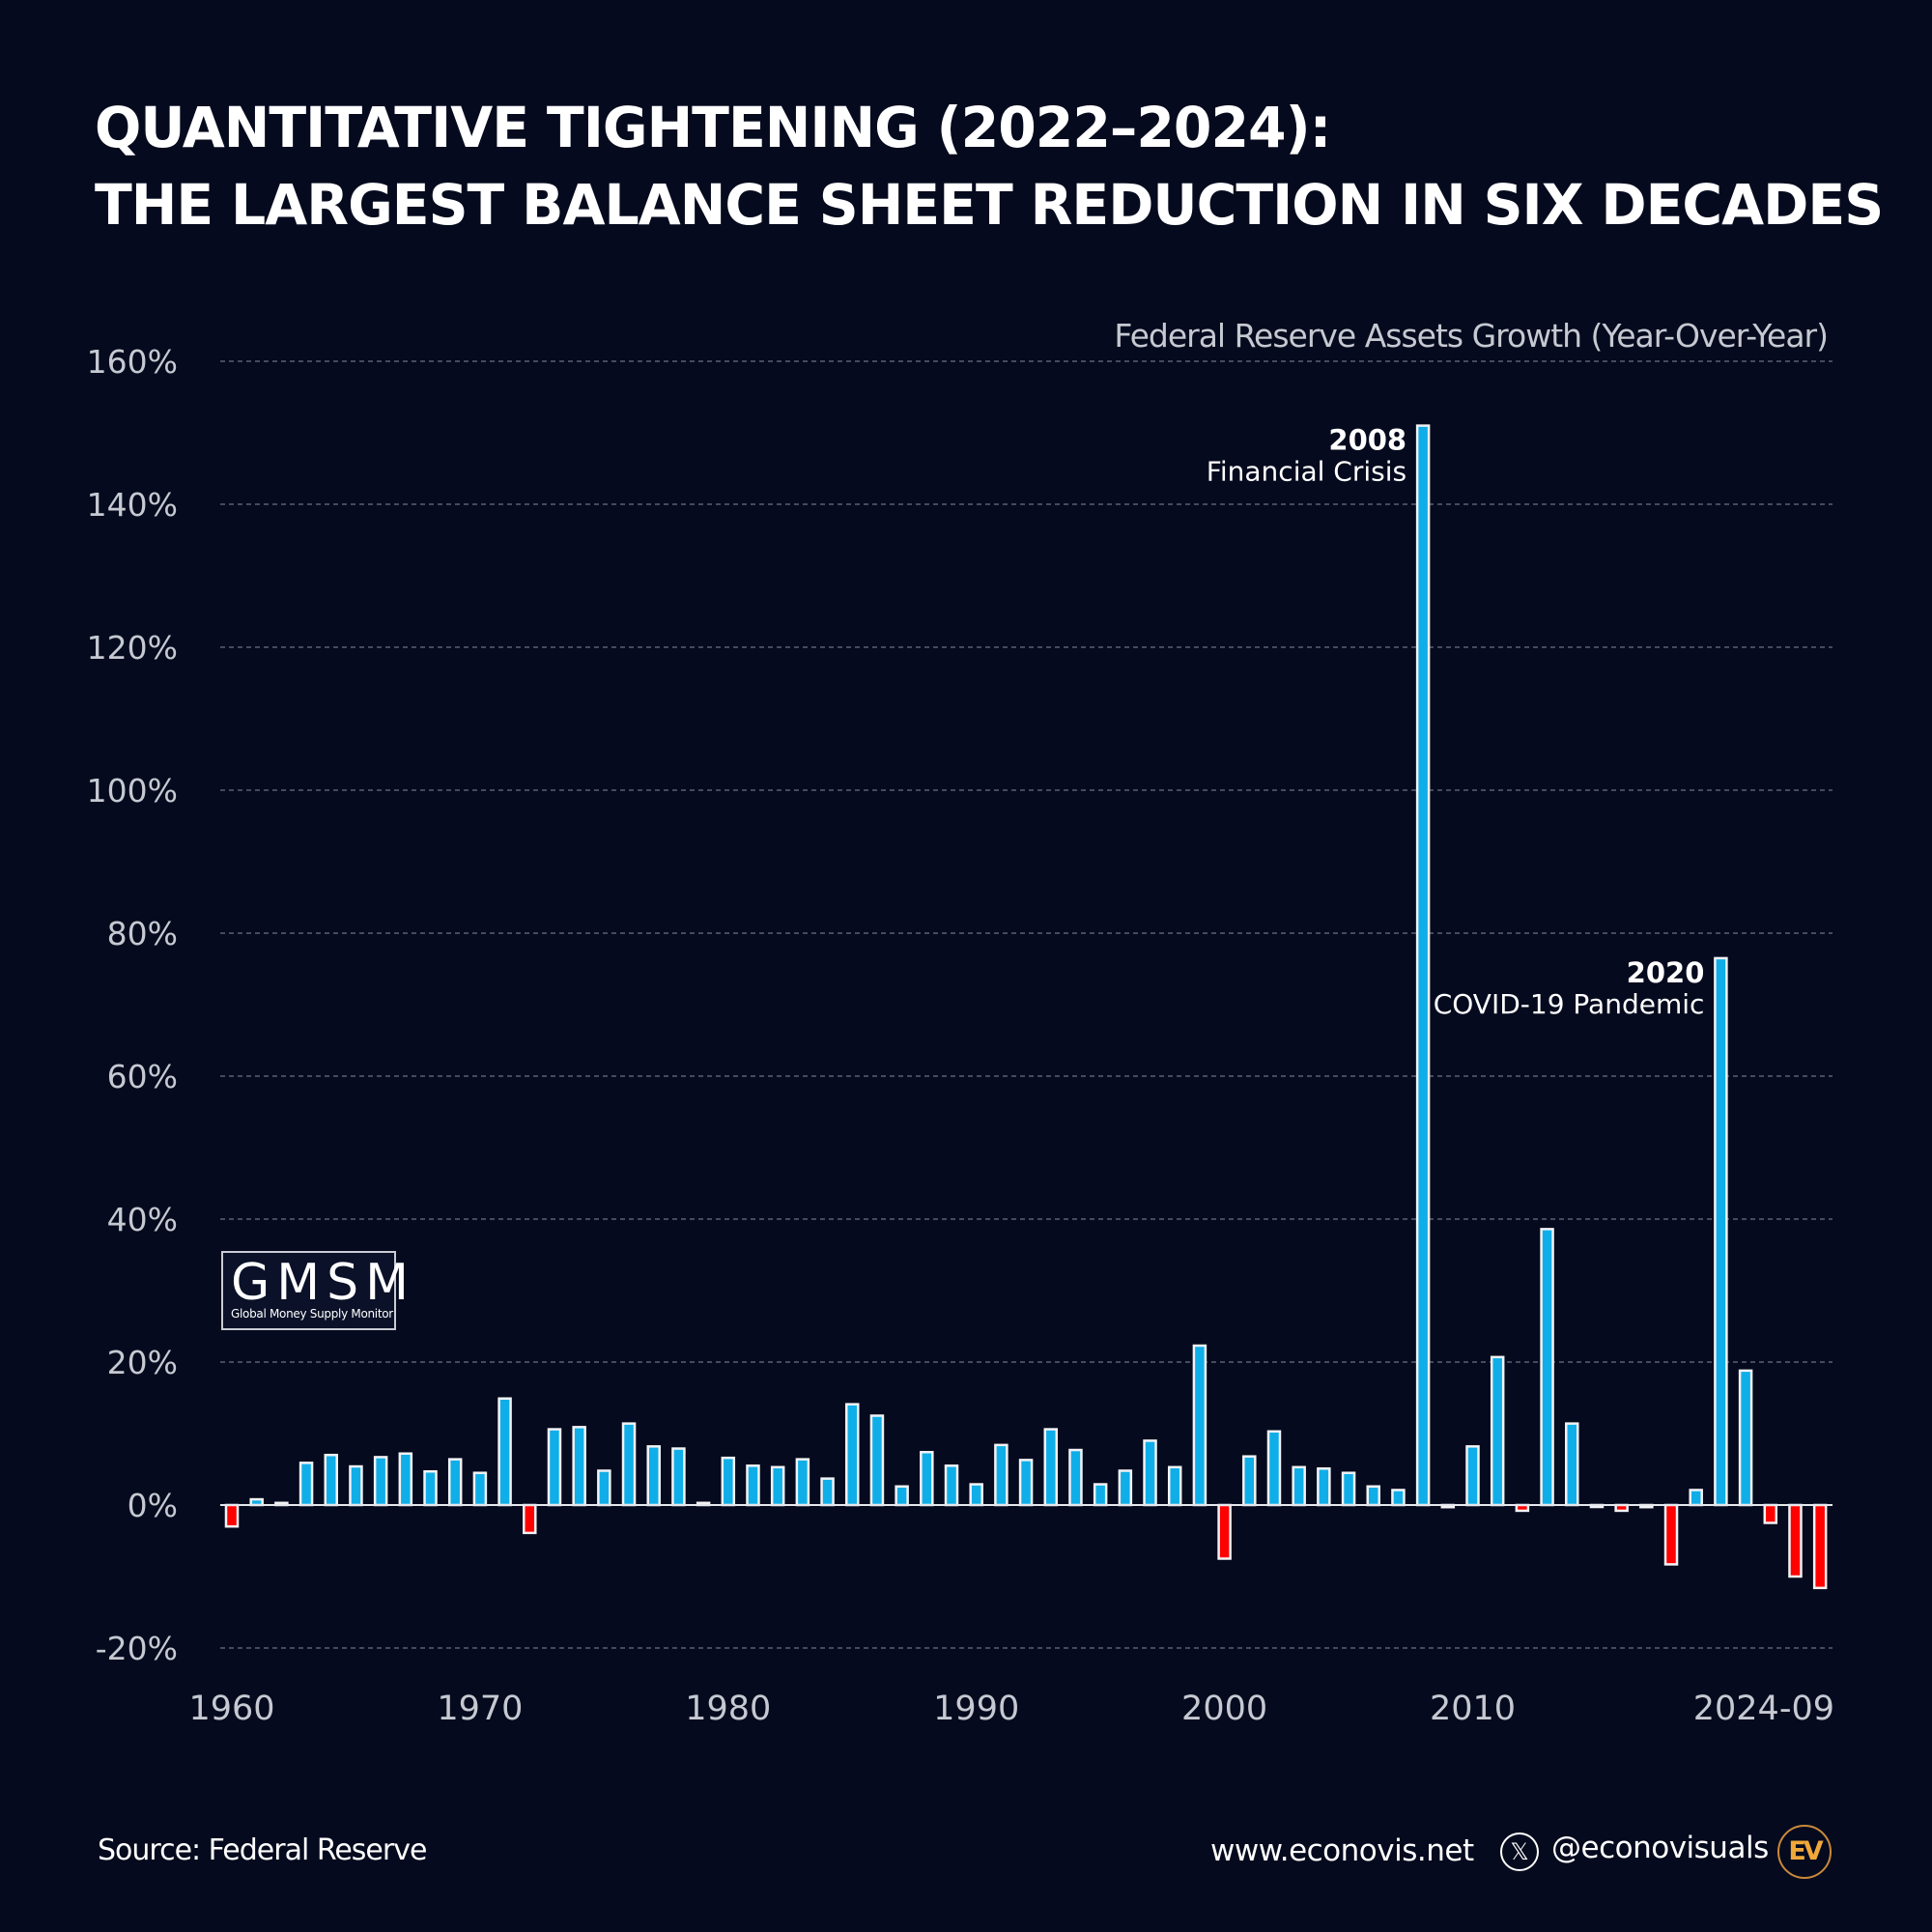 This screenshot has width=1932, height=1932. What do you see at coordinates (232, 1515) in the screenshot?
I see `bar-1960` at bounding box center [232, 1515].